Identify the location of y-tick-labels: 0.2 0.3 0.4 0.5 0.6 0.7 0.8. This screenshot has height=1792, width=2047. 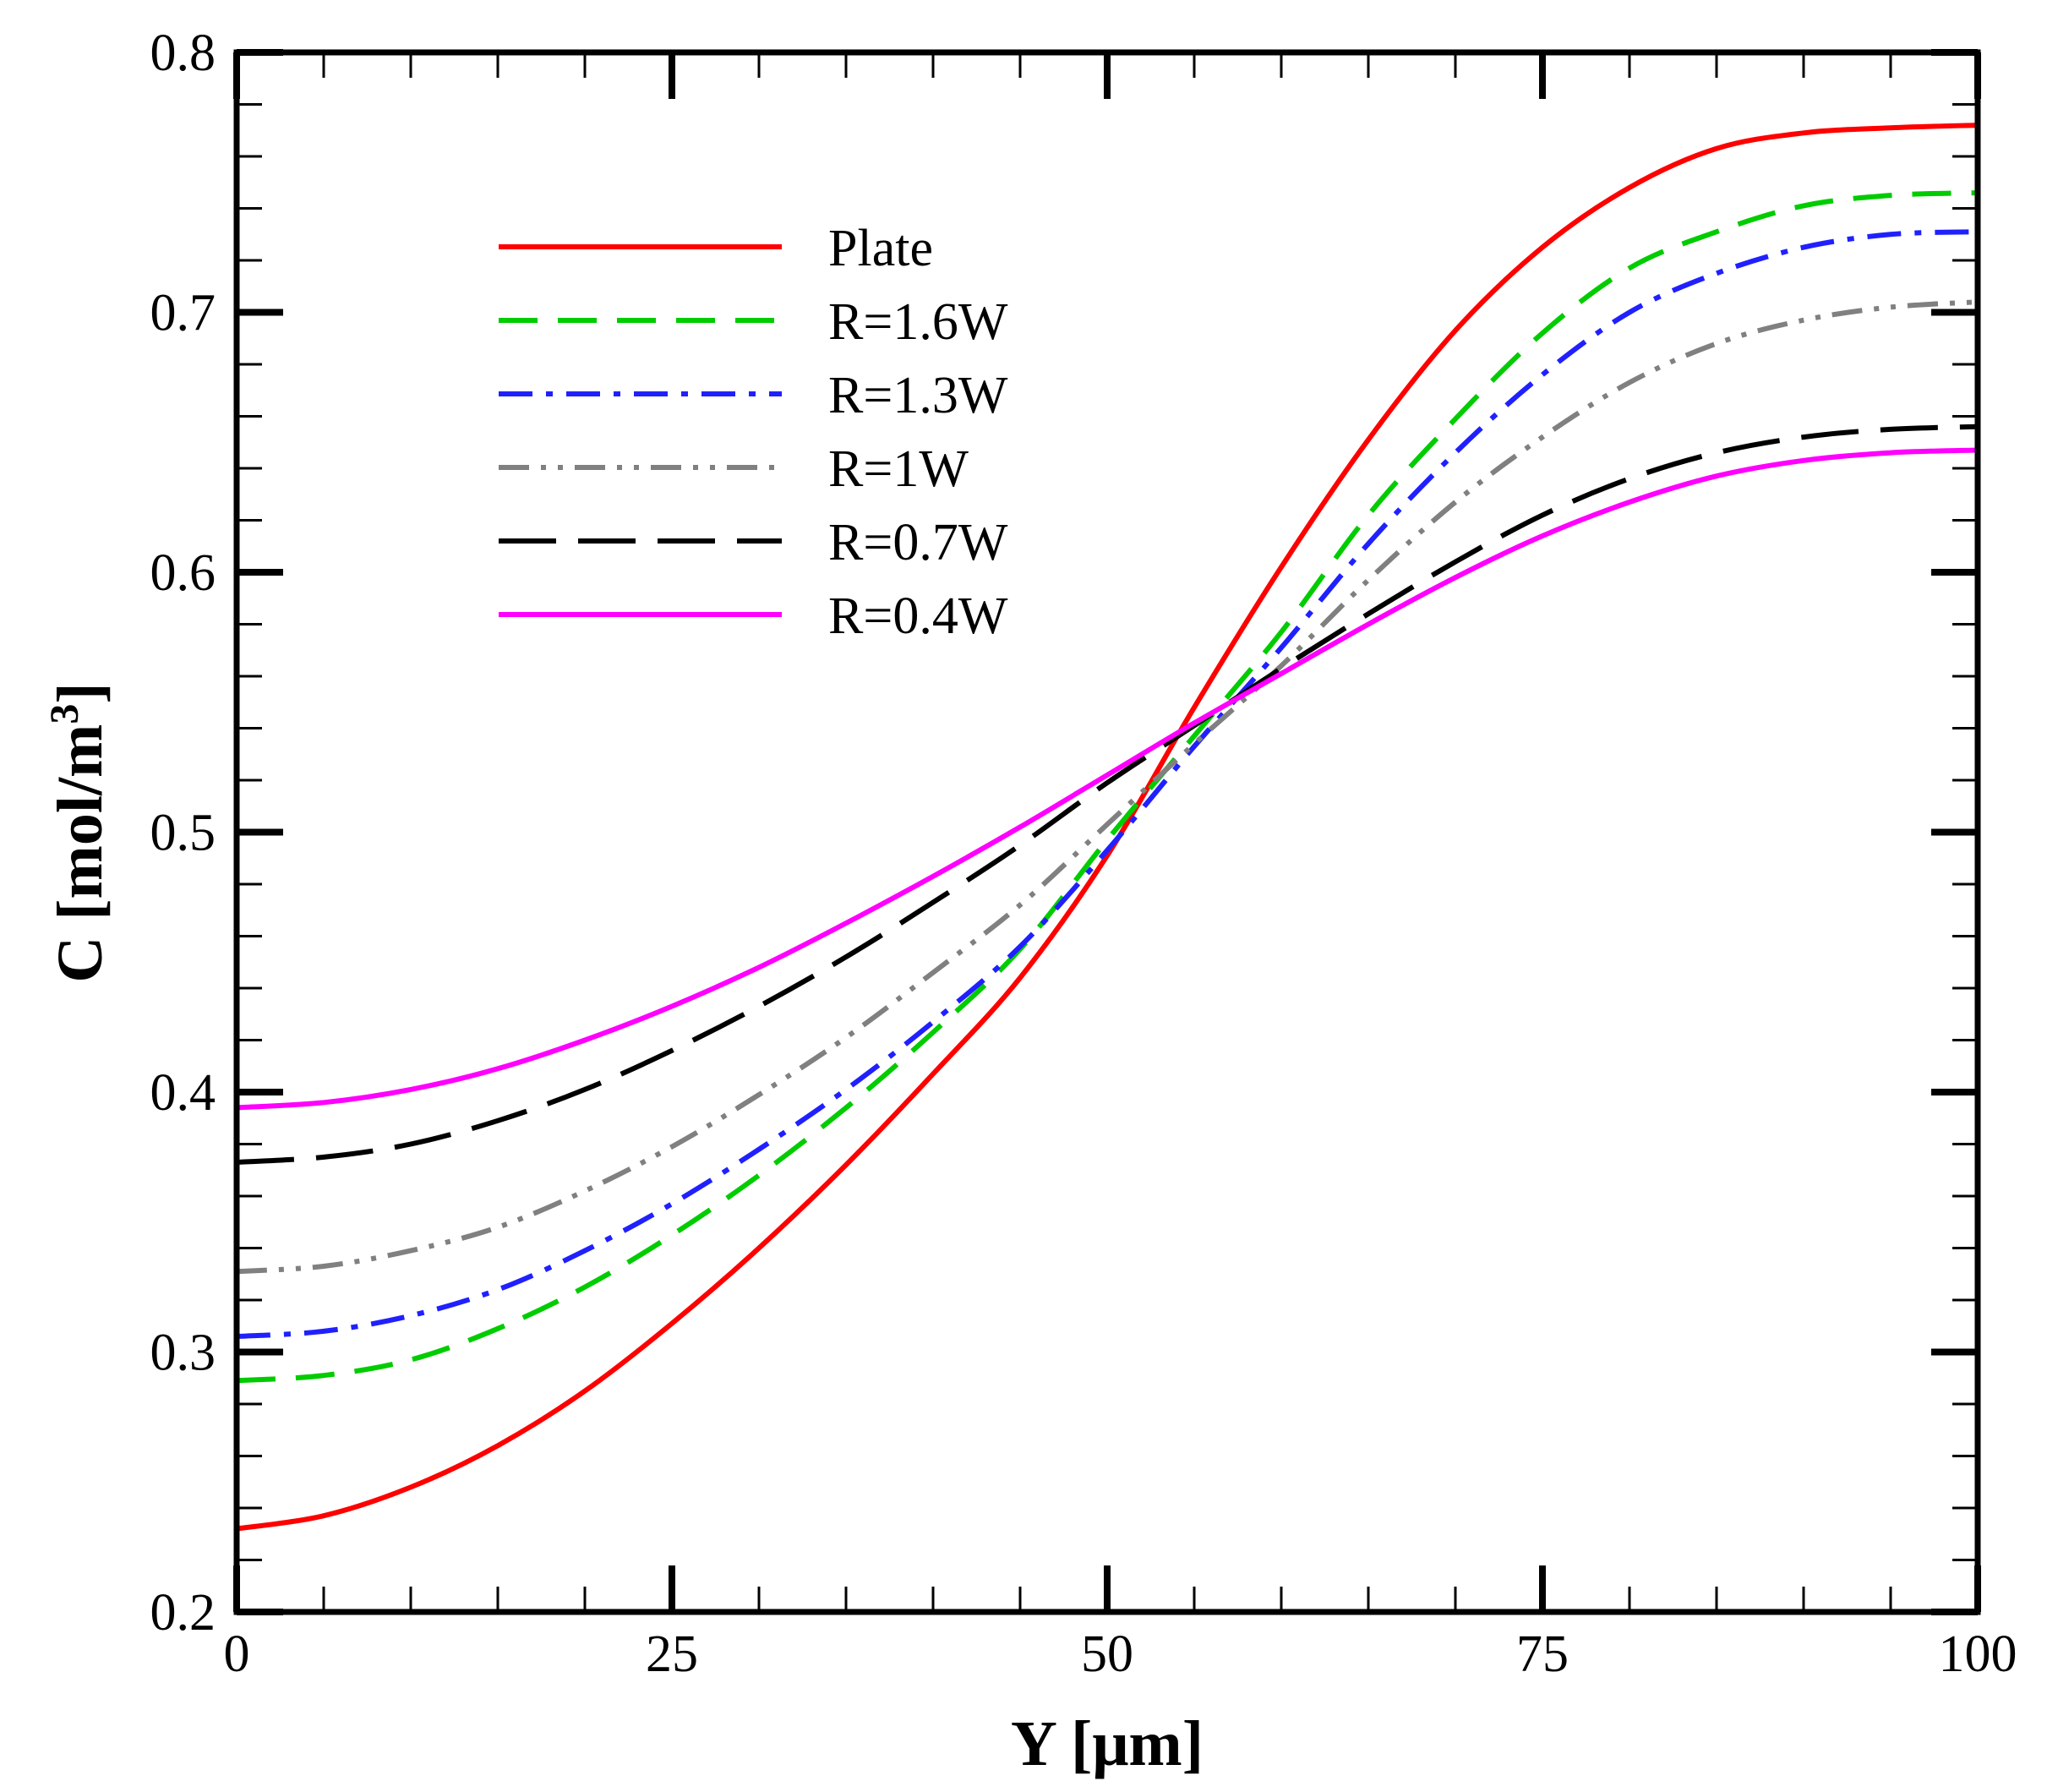
(183, 833).